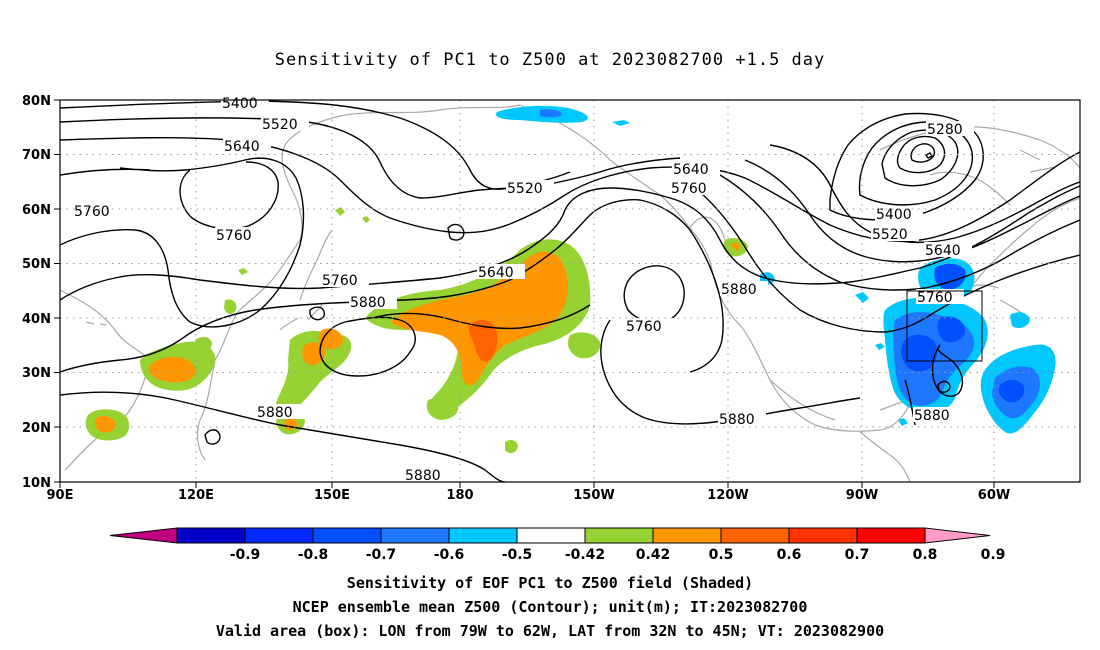  I want to click on latitude-labels: 80N 70N 60N 50N 40N 30N 20N 10N, so click(36, 292).